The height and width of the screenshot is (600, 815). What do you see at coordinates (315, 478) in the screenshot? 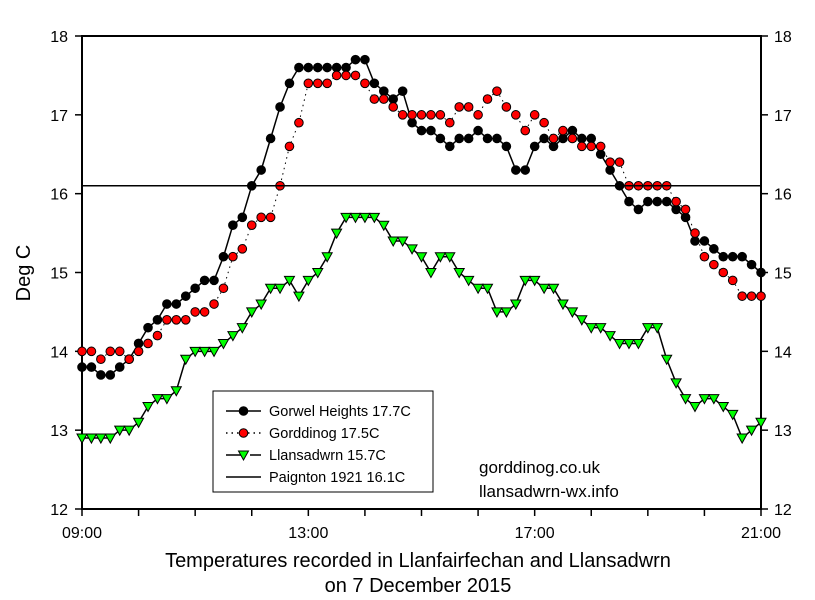
I see `legend-item: Paignton 1921 16.1C` at bounding box center [315, 478].